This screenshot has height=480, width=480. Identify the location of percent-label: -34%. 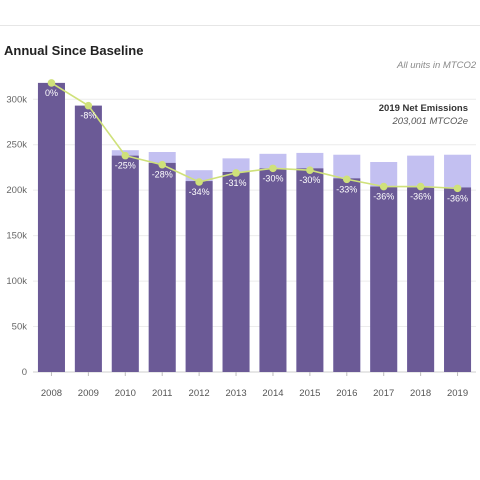
(199, 192).